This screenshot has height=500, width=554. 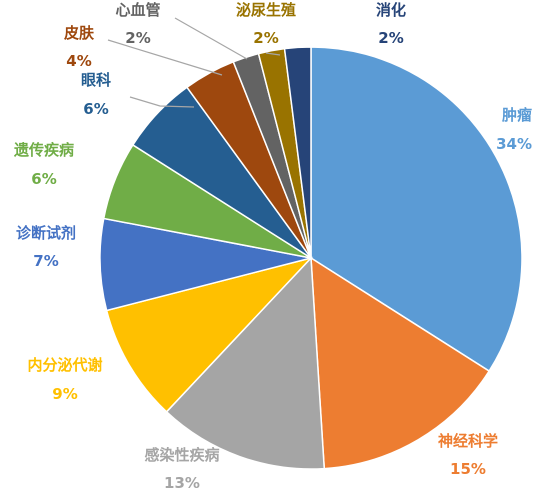 What do you see at coordinates (468, 469) in the screenshot?
I see `slice-percent: 15%` at bounding box center [468, 469].